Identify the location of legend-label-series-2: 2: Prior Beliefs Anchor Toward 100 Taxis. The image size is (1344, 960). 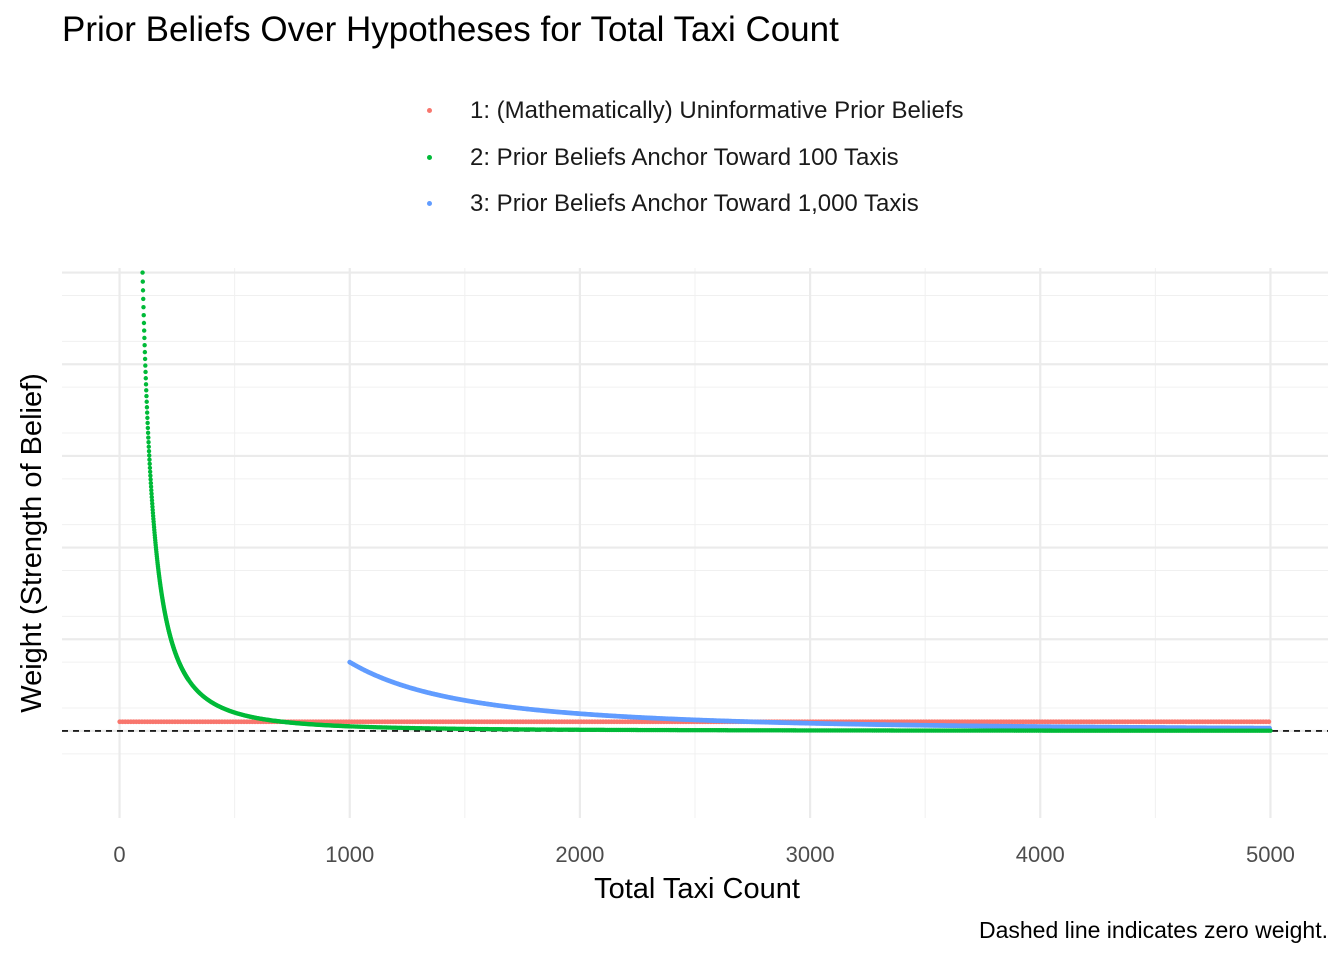
(684, 157).